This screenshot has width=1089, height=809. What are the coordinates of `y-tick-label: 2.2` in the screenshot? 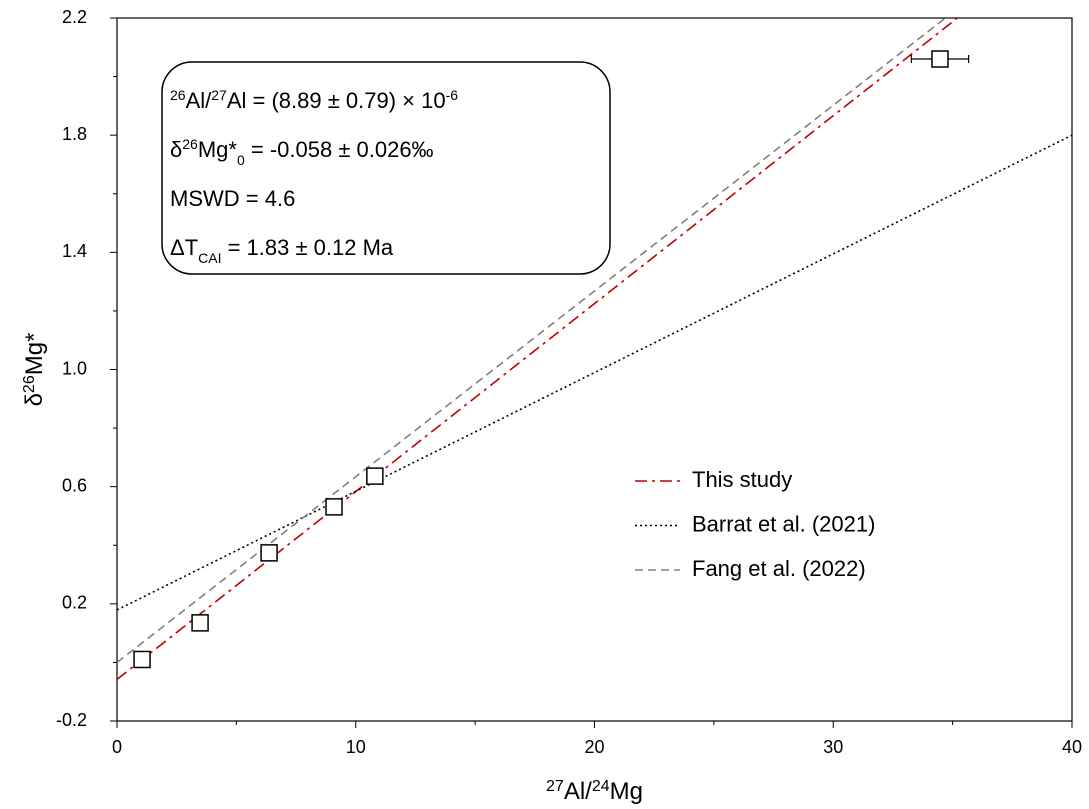 It's located at (74, 17).